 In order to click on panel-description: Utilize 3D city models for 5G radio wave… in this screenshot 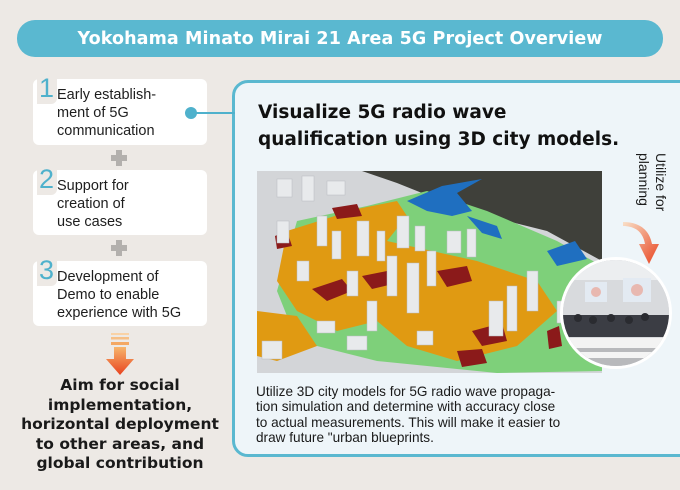, I will do `click(466, 415)`.